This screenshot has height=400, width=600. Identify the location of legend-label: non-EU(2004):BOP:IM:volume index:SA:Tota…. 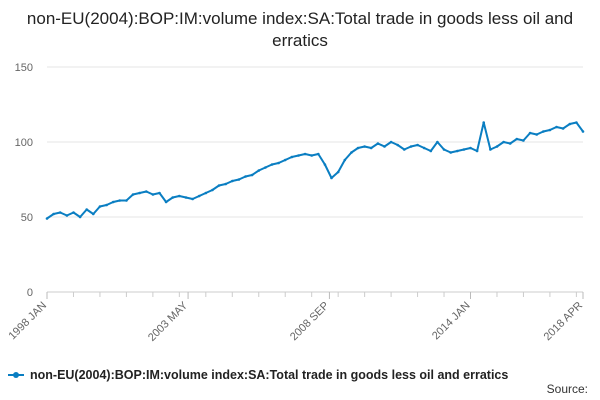
(269, 375).